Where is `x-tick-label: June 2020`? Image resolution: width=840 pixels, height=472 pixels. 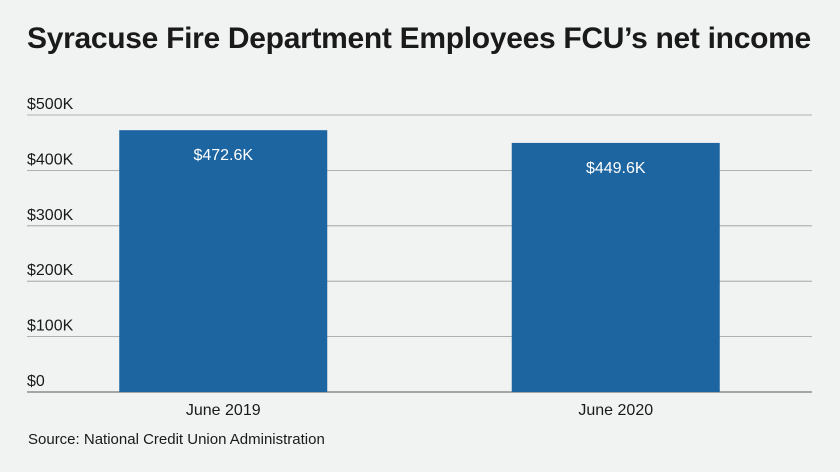 x-tick-label: June 2020 is located at coordinates (615, 410).